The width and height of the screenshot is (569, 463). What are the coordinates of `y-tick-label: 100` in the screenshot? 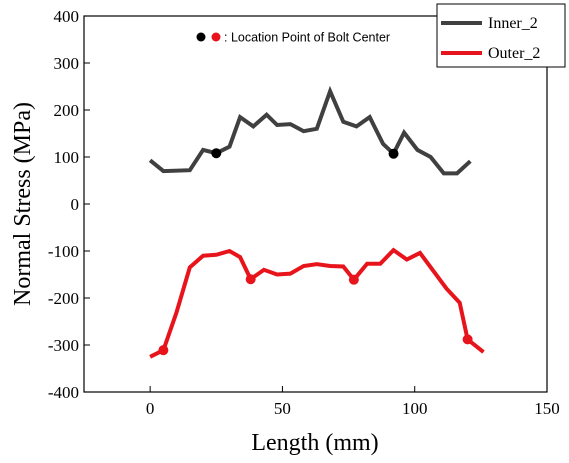 It's located at (67, 157).